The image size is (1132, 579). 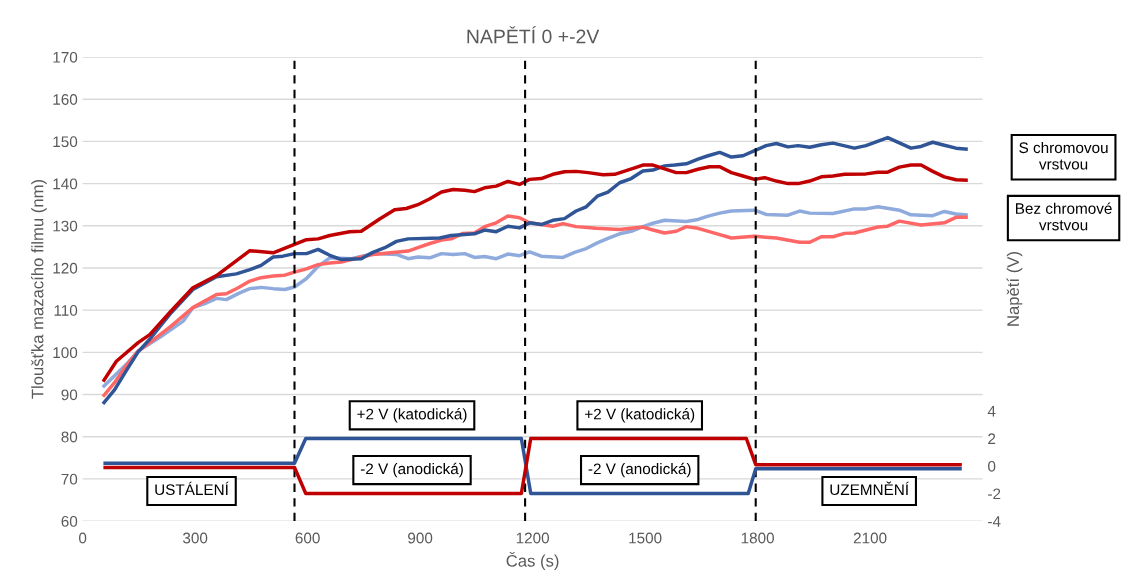 I want to click on annotation: UZEMNĚNÍ, so click(x=870, y=488).